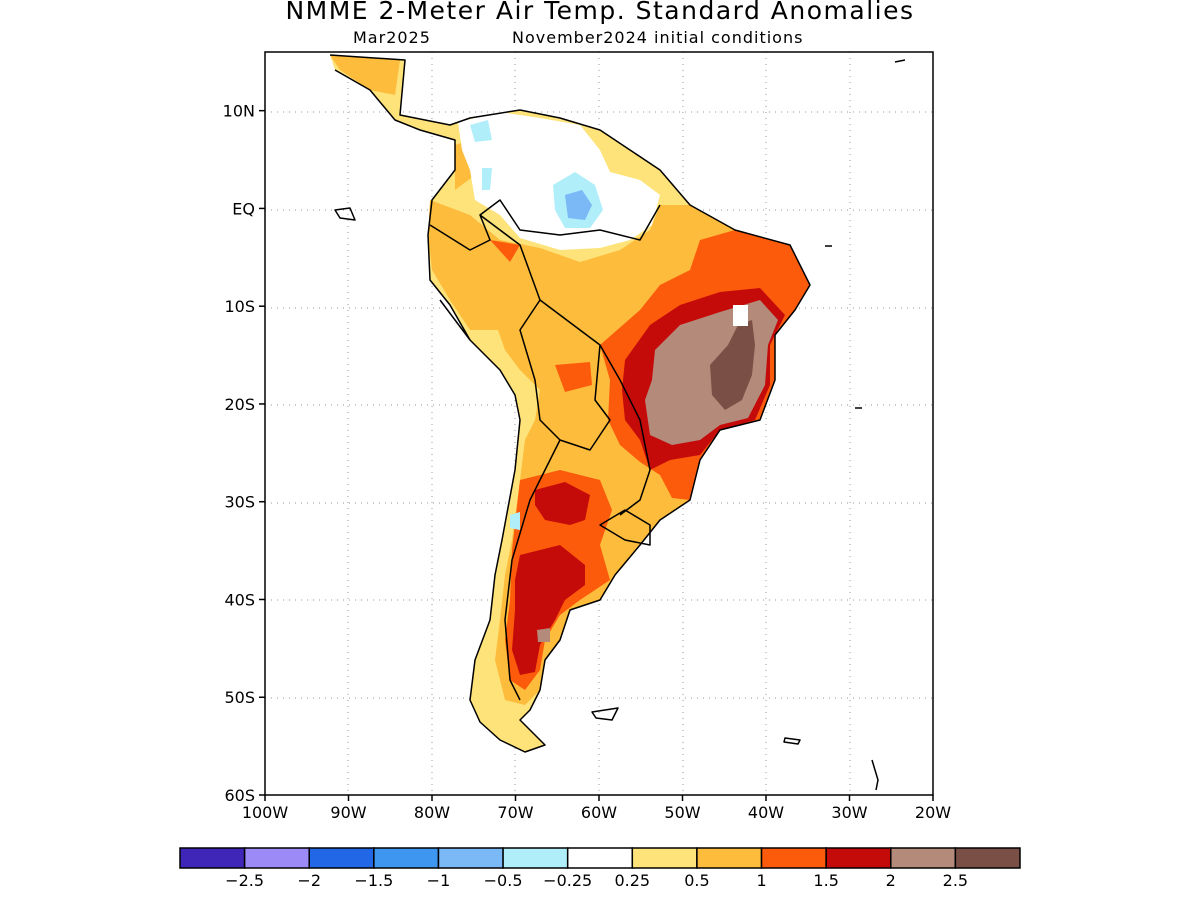 The image size is (1200, 900). What do you see at coordinates (761, 880) in the screenshot?
I see `colorbar-tick-label: 1` at bounding box center [761, 880].